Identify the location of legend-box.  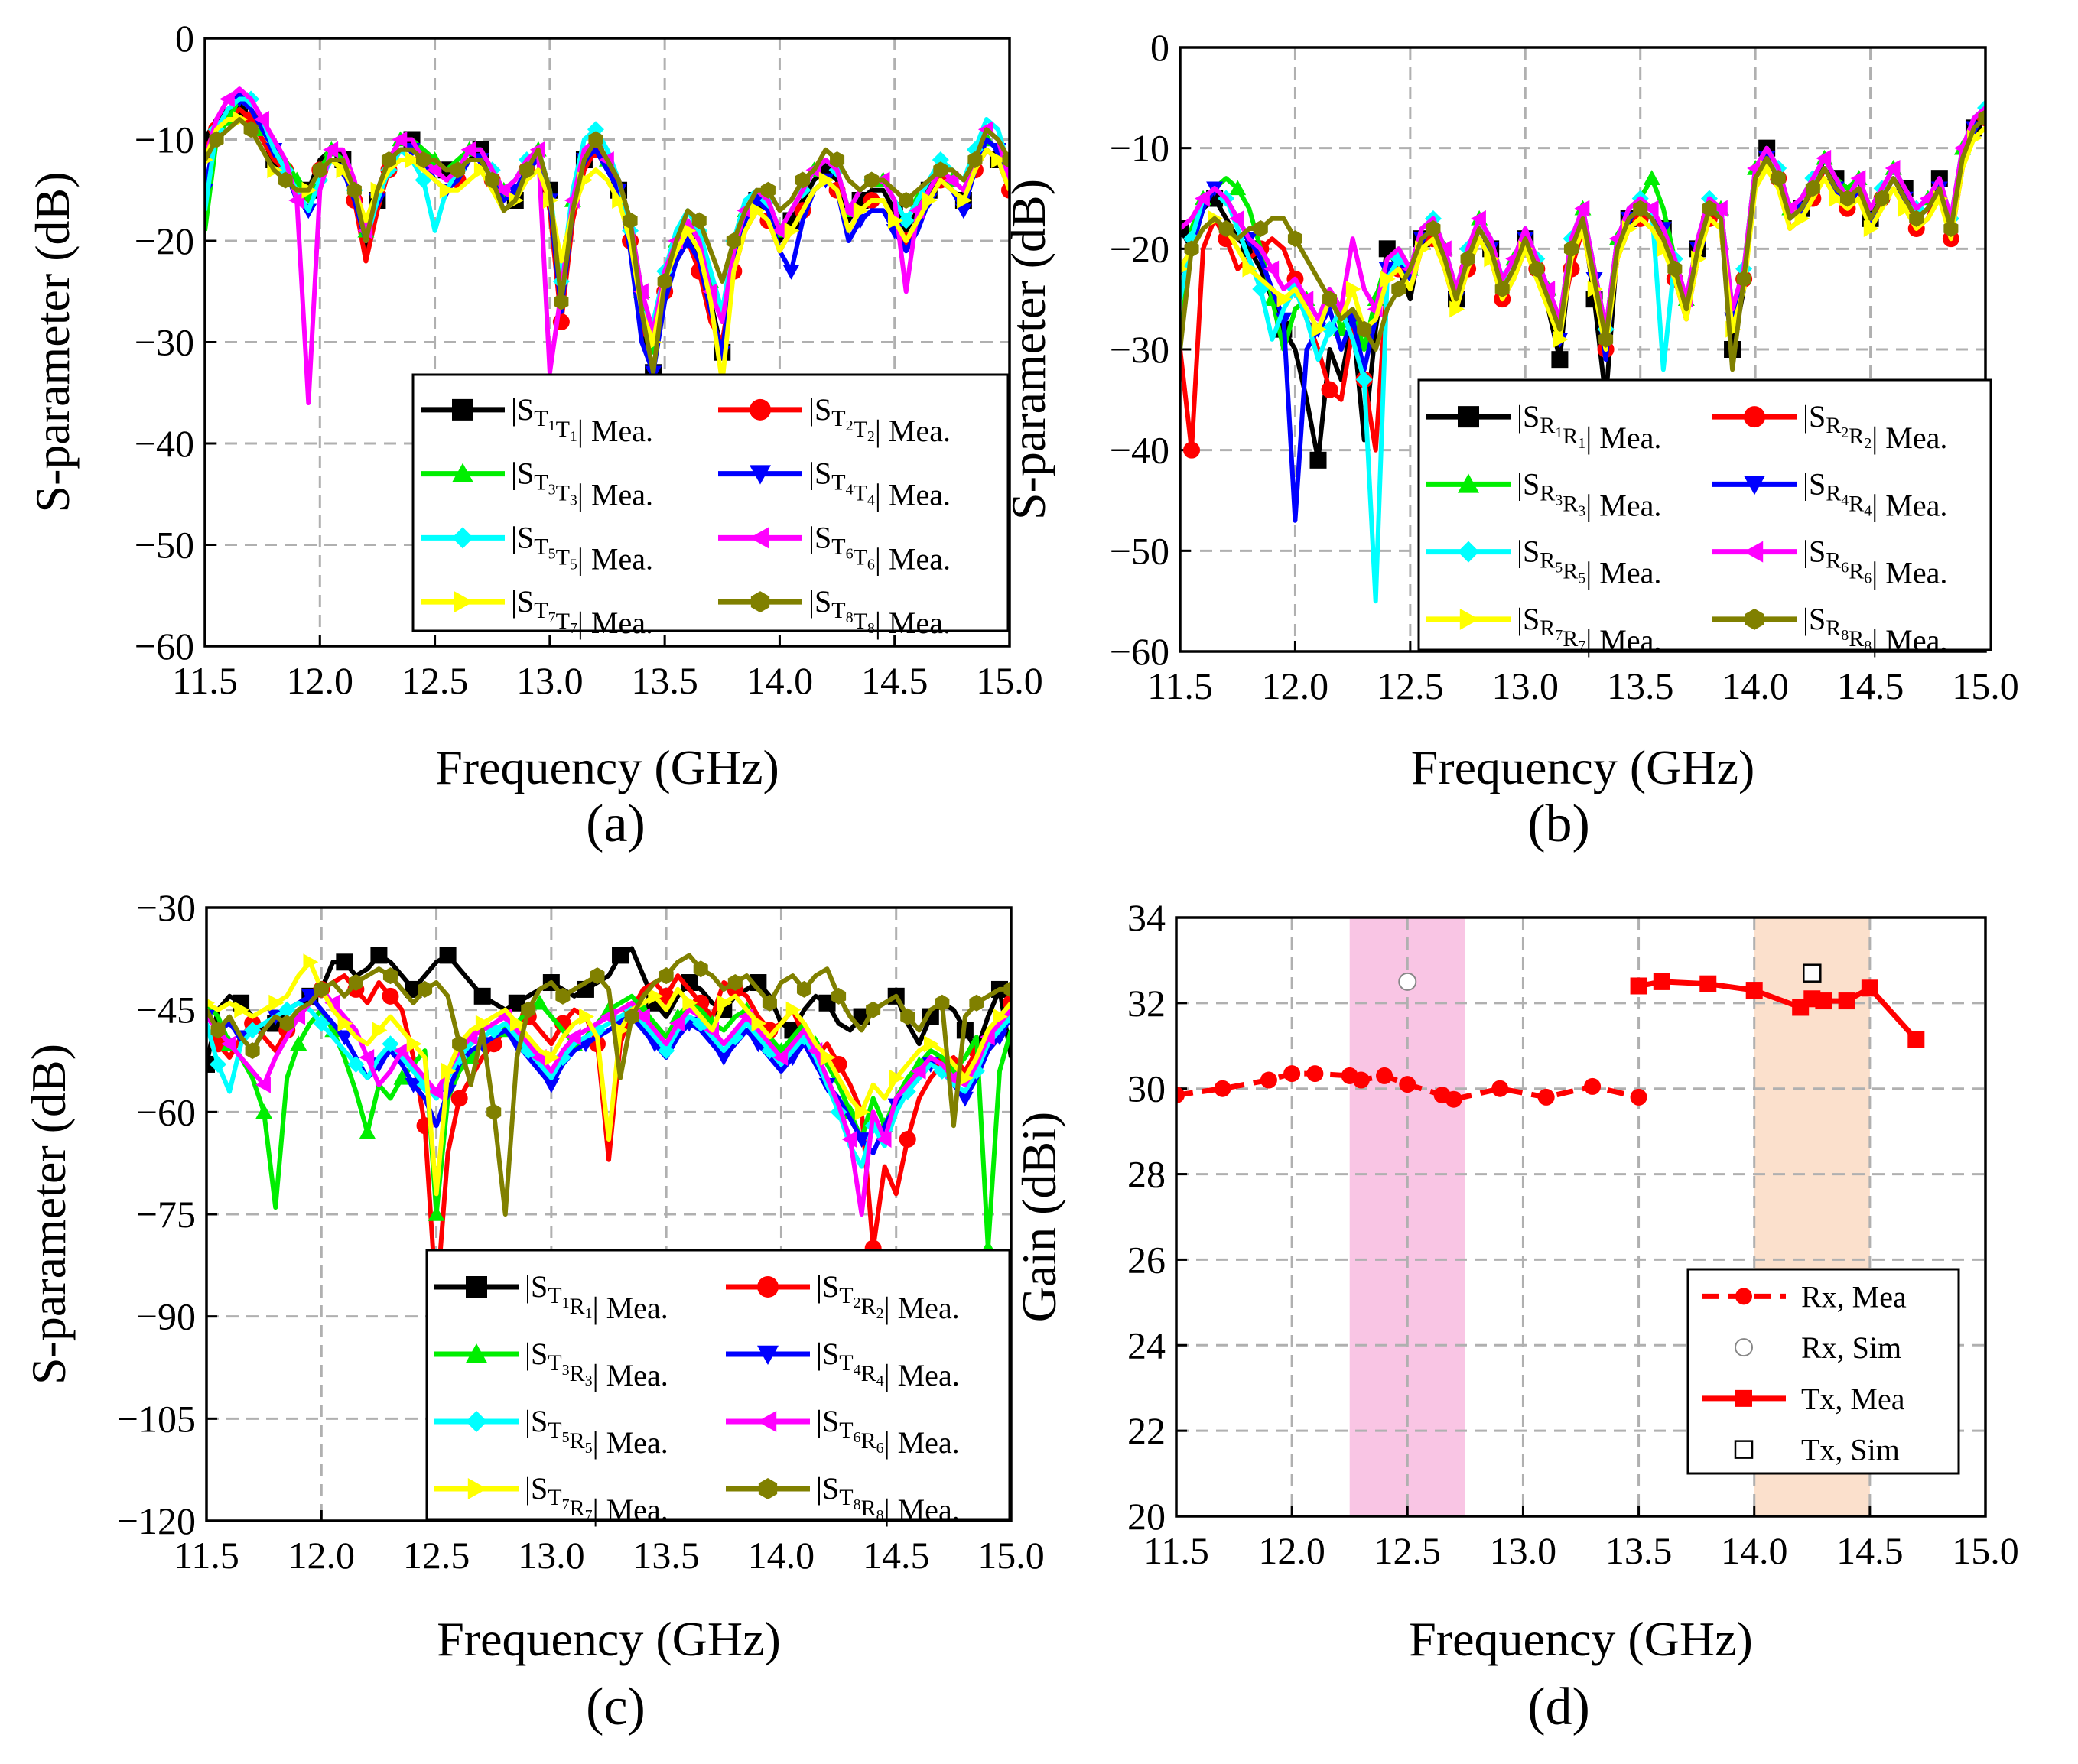
(710, 502).